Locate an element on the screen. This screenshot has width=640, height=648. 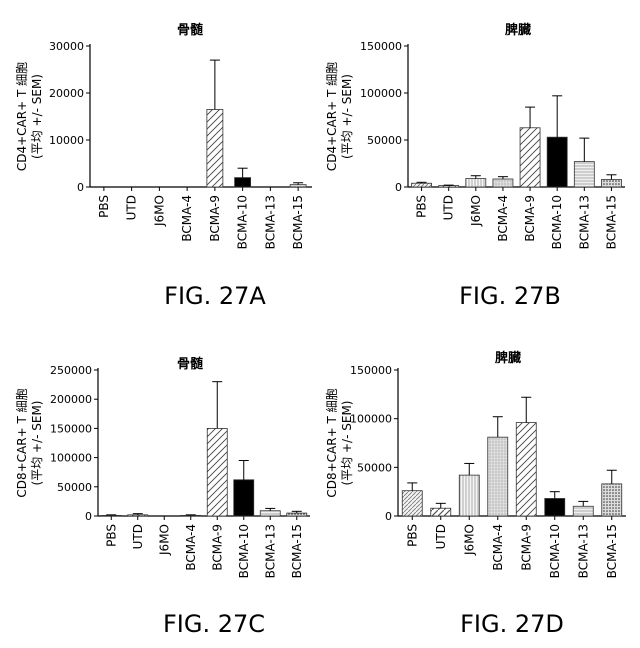
y-tick-label: 20000 is located at coordinates (66, 93).